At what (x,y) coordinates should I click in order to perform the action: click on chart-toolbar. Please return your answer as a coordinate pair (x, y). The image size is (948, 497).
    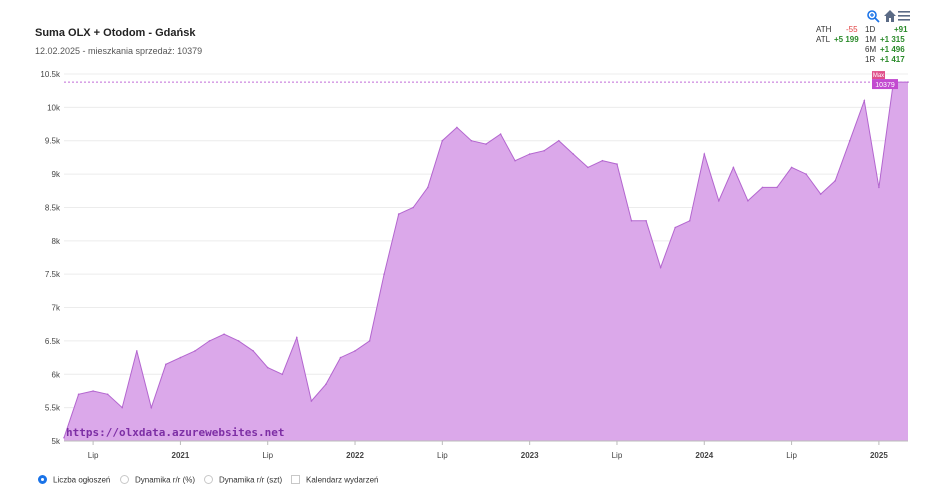
    Looking at the image, I should click on (887, 17).